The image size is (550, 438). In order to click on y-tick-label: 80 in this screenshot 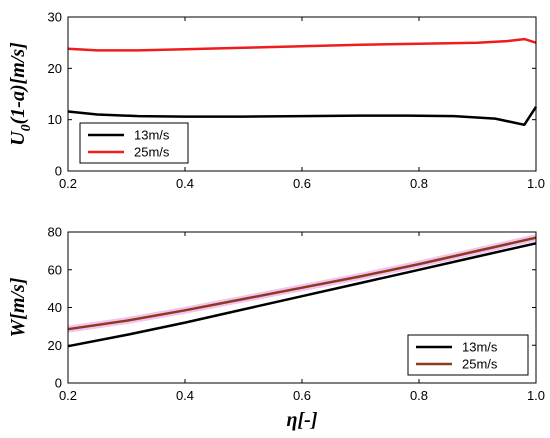, I will do `click(55, 232)`.